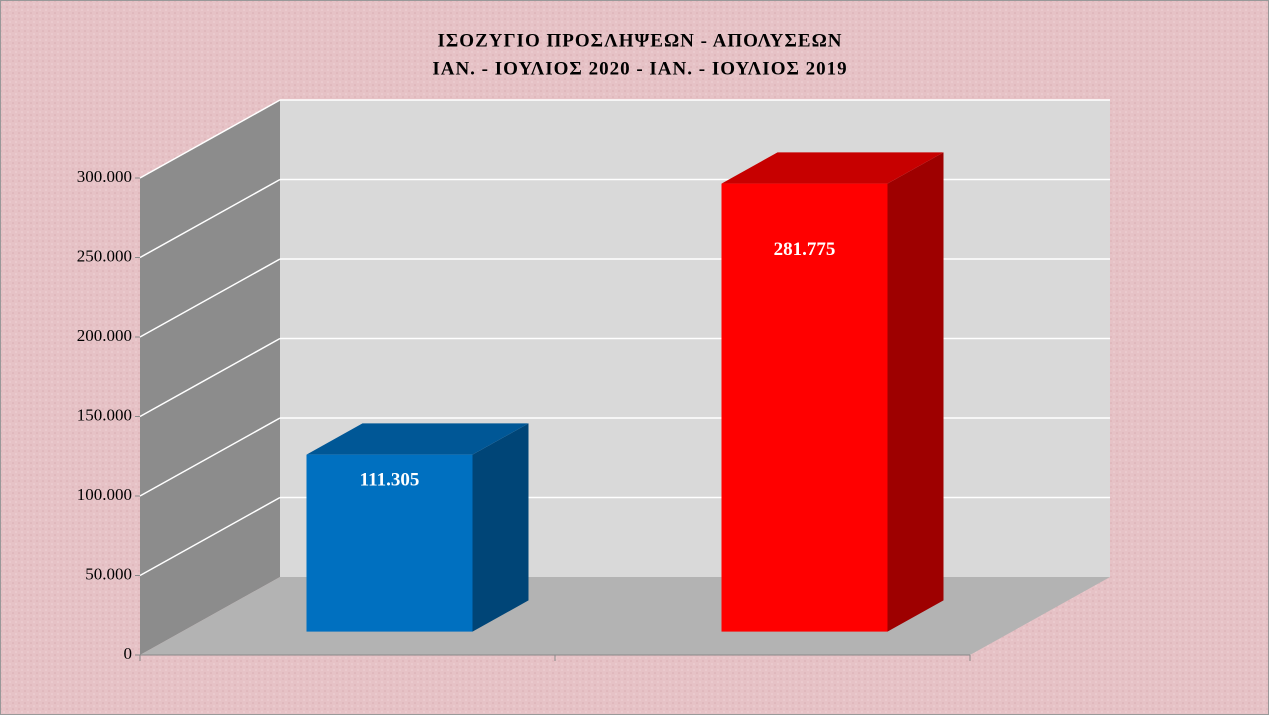  What do you see at coordinates (104, 255) in the screenshot?
I see `y-tick-label: 250.000` at bounding box center [104, 255].